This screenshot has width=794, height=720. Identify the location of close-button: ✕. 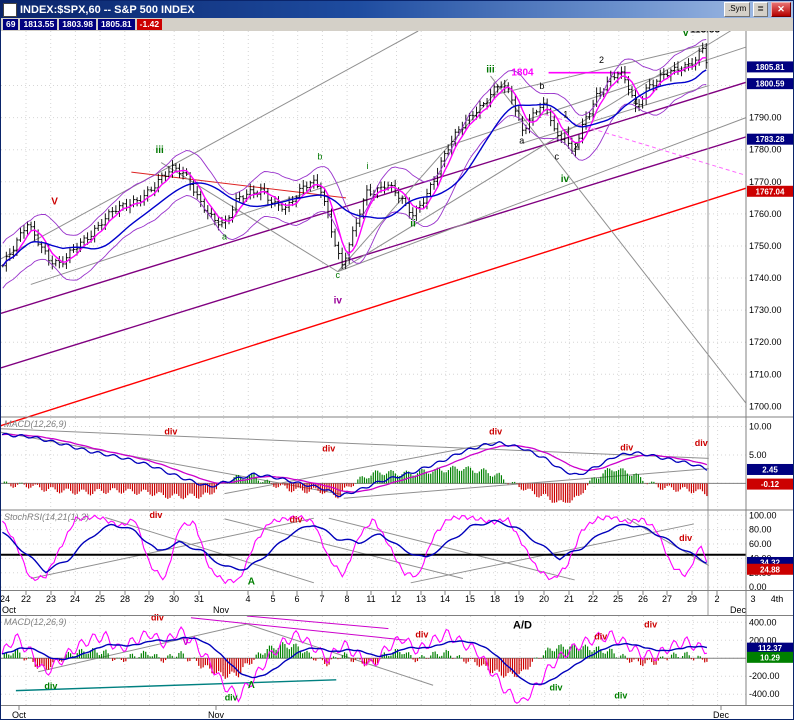
(781, 9).